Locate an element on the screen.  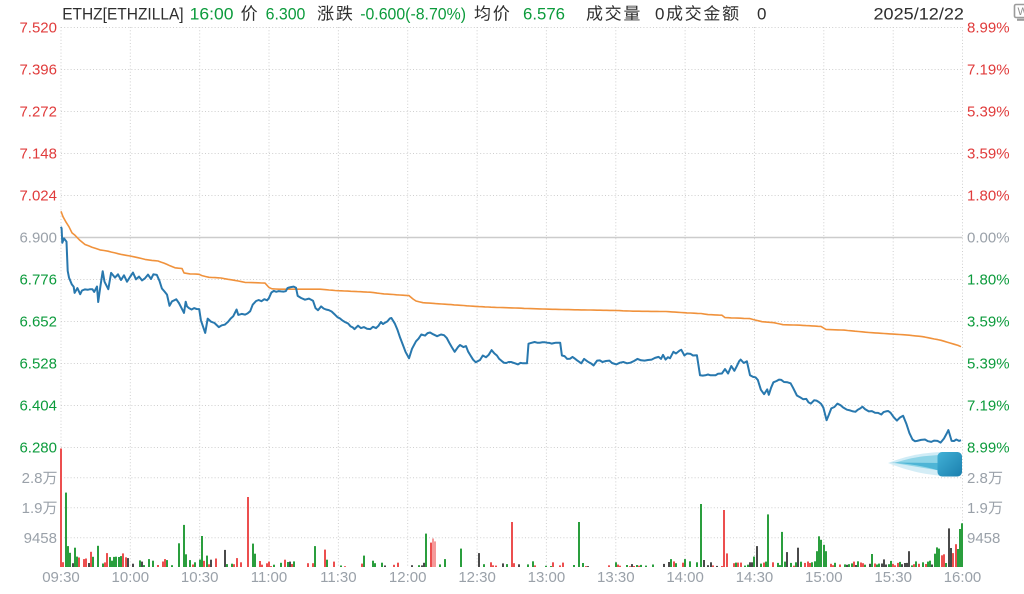
svg-text: 6.900 is located at coordinates (38, 237).